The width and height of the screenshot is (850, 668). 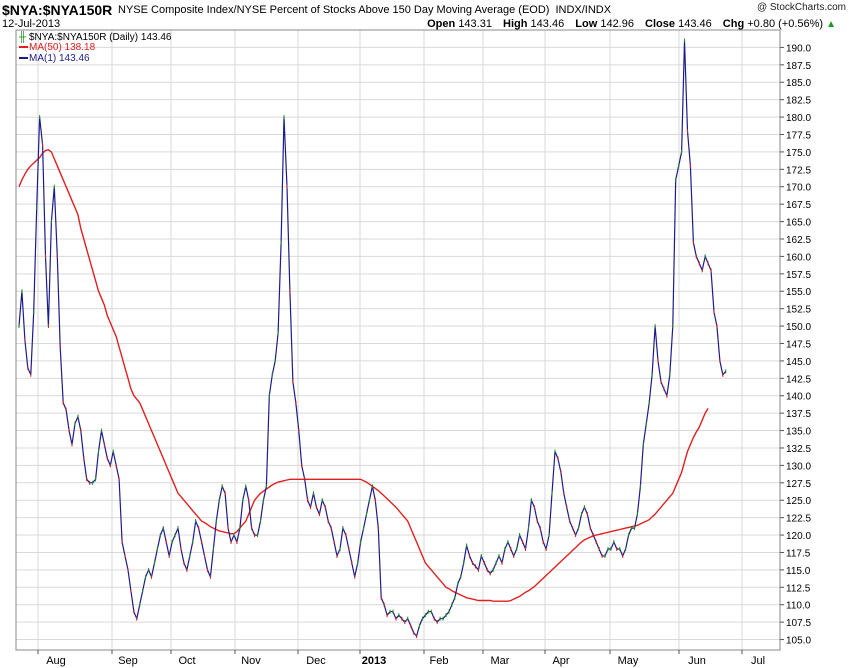 What do you see at coordinates (798, 66) in the screenshot?
I see `y-tick-label: 187.5` at bounding box center [798, 66].